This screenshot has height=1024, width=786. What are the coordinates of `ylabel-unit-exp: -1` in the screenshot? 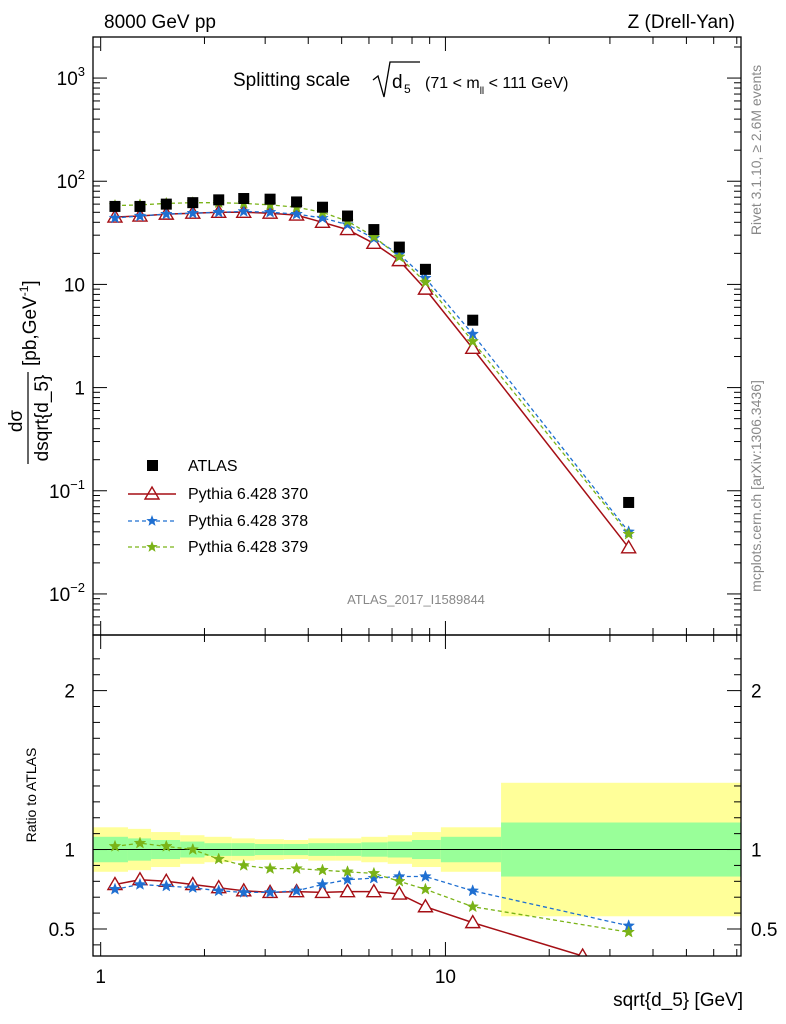 It's located at (24, 290).